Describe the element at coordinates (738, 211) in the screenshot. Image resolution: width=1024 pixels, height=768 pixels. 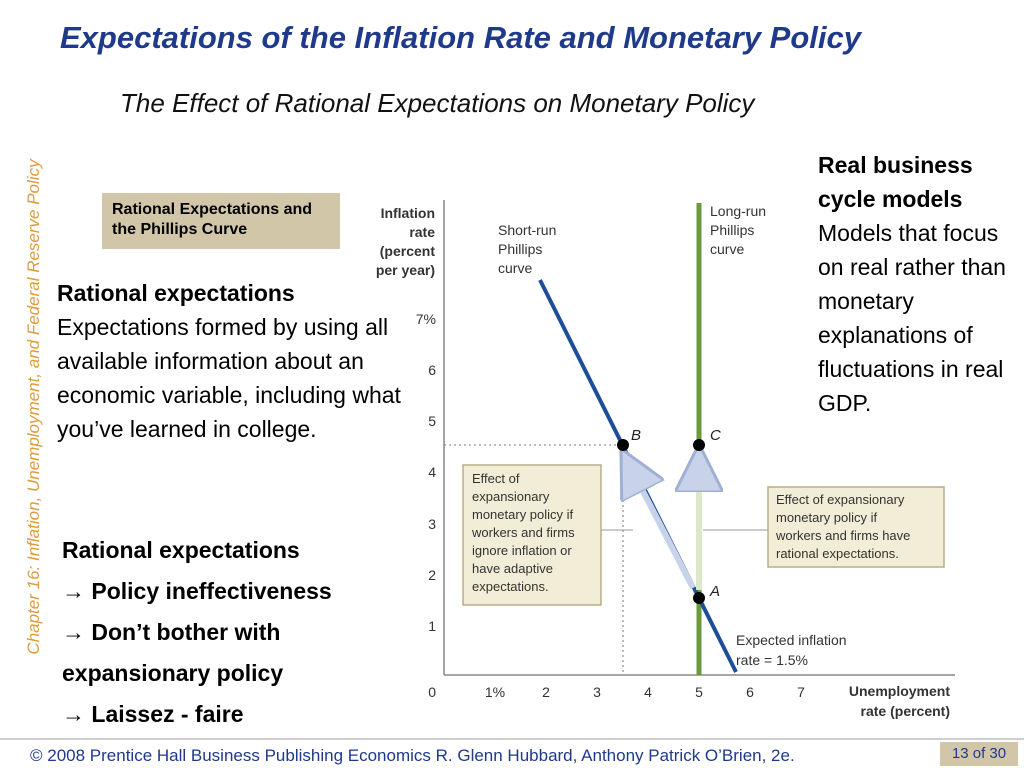
I see `lrpc-label-line: Long-run` at that location.